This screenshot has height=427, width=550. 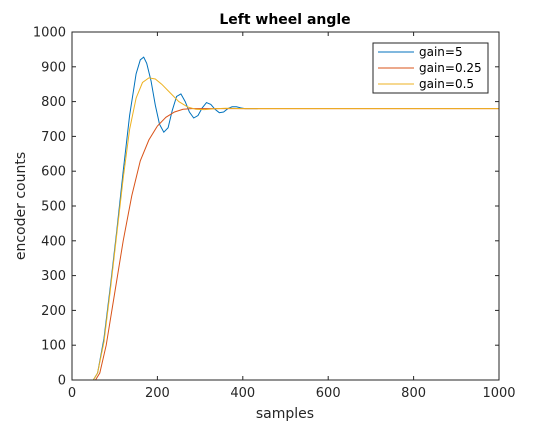 I want to click on legend-label-0: gain=5, so click(x=441, y=52).